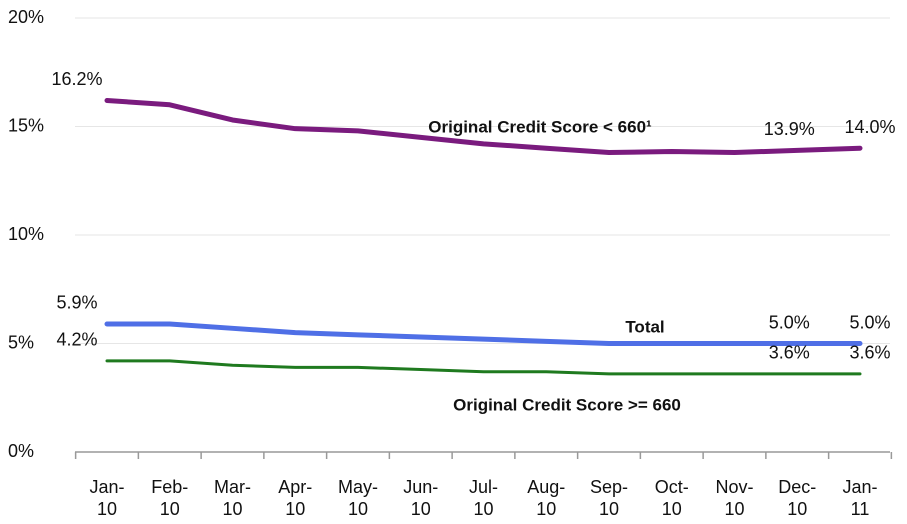 The image size is (907, 524). Describe the element at coordinates (21, 451) in the screenshot. I see `y-tick-label: 0%` at that location.